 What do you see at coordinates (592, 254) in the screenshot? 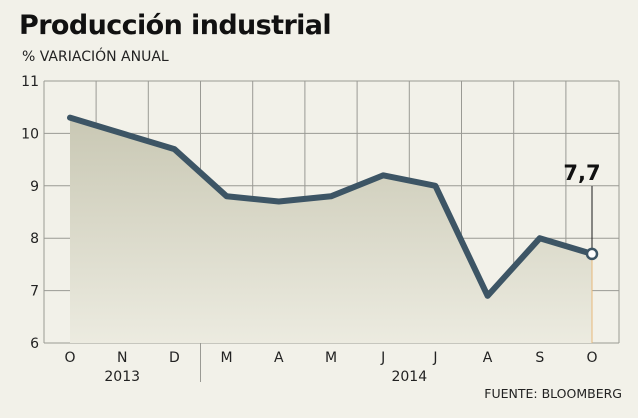
I see `last-value-marker` at bounding box center [592, 254].